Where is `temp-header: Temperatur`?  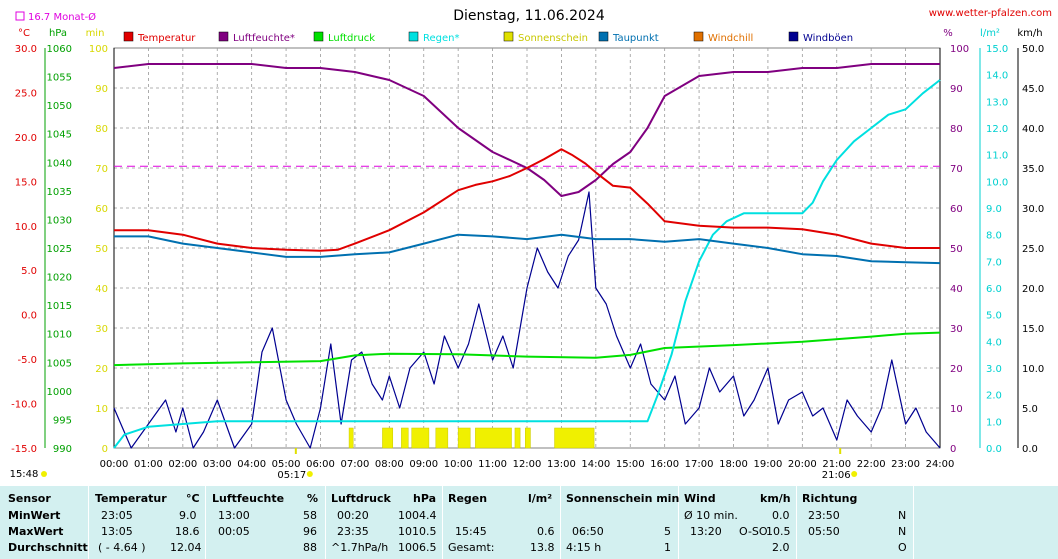 temp-header: Temperatur is located at coordinates (131, 498).